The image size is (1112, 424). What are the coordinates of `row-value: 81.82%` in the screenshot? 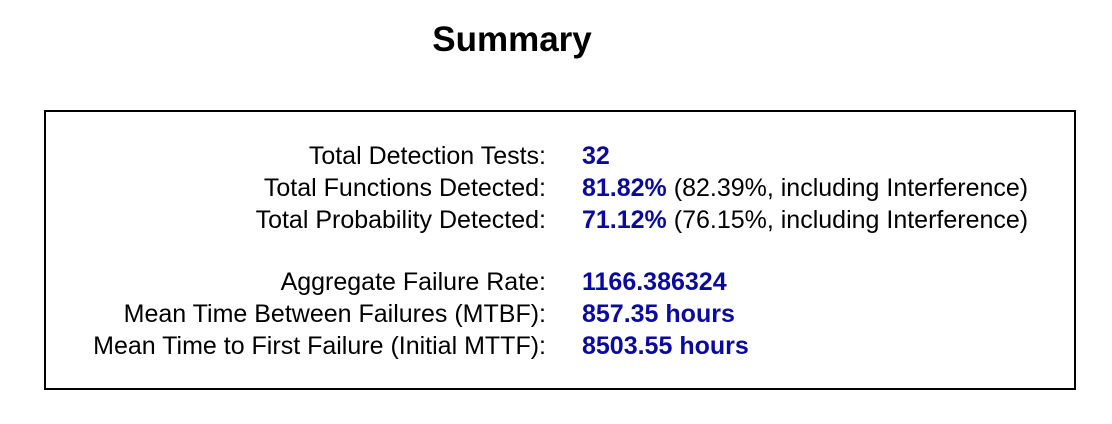 It's located at (624, 188).